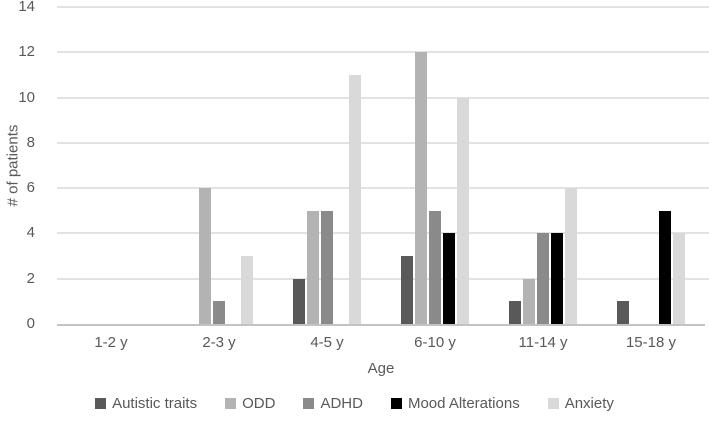 This screenshot has width=709, height=421. What do you see at coordinates (529, 301) in the screenshot?
I see `bar-odd-11-14y` at bounding box center [529, 301].